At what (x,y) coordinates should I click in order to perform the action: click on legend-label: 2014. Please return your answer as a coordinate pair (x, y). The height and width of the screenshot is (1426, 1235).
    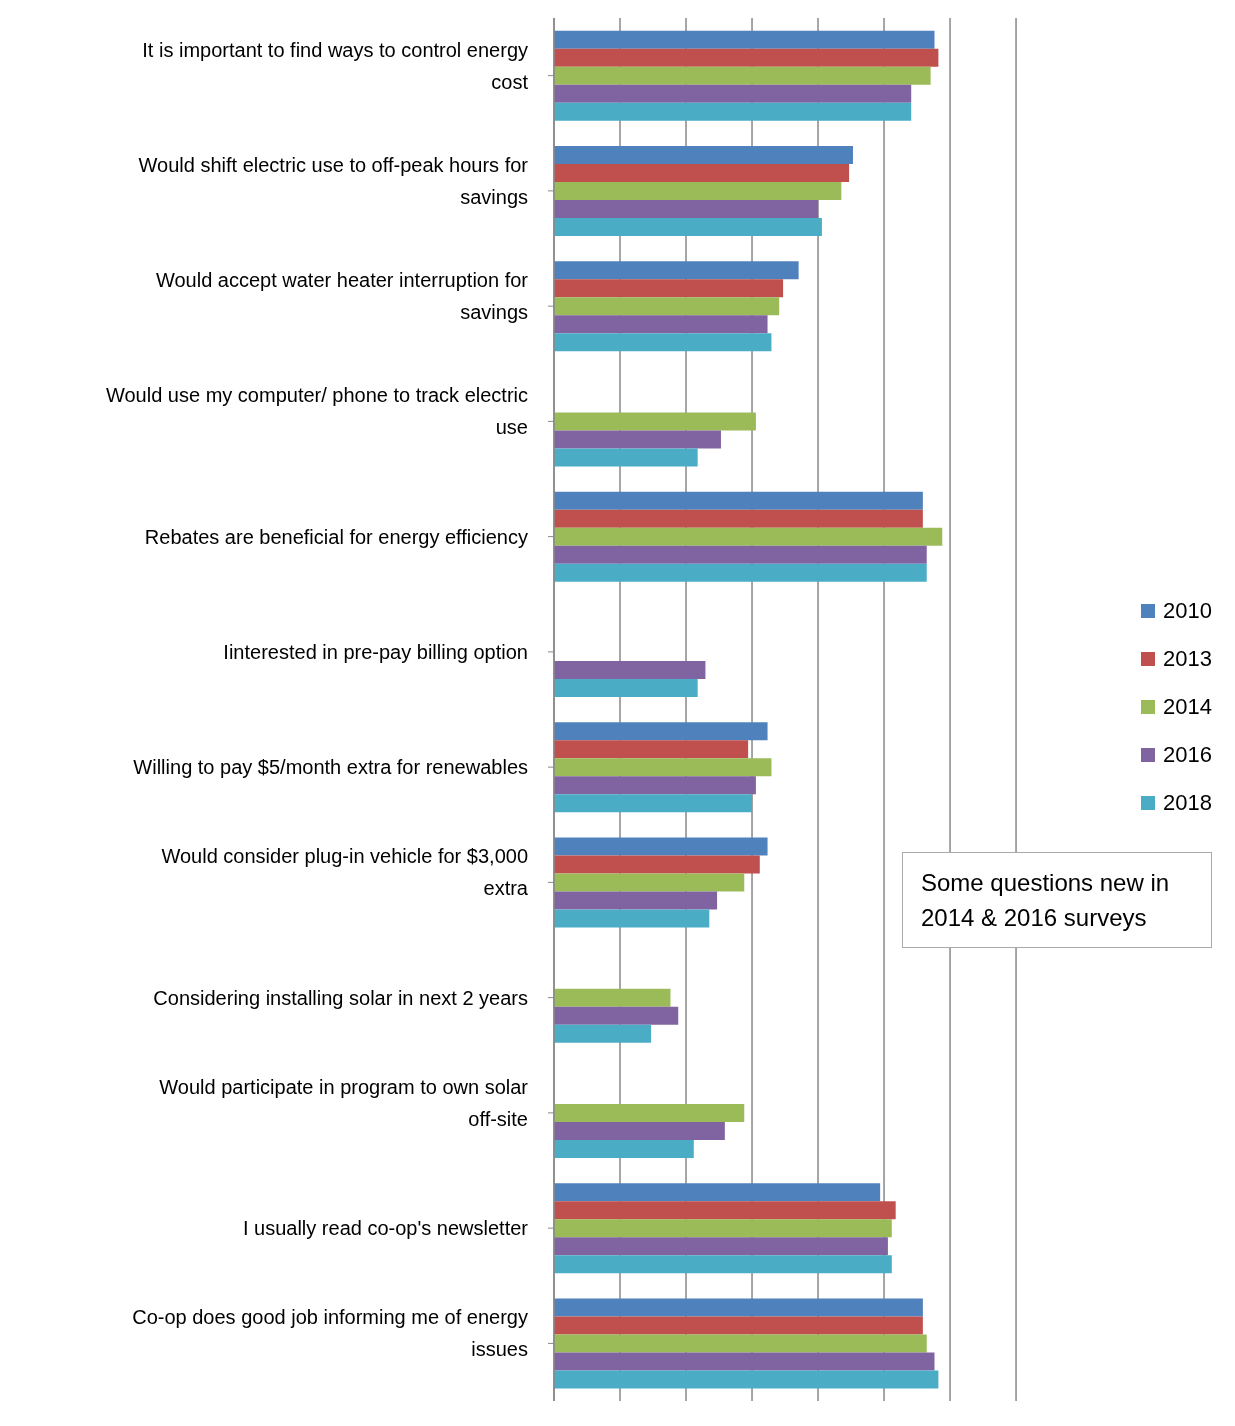
    Looking at the image, I should click on (1187, 707).